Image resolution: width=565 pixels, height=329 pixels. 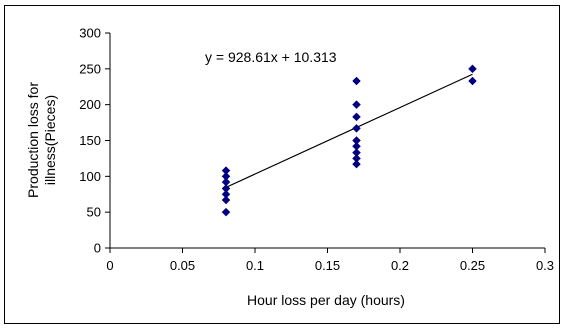 I want to click on y-axis-title: Production loss for illness(Pieces), so click(x=41, y=140).